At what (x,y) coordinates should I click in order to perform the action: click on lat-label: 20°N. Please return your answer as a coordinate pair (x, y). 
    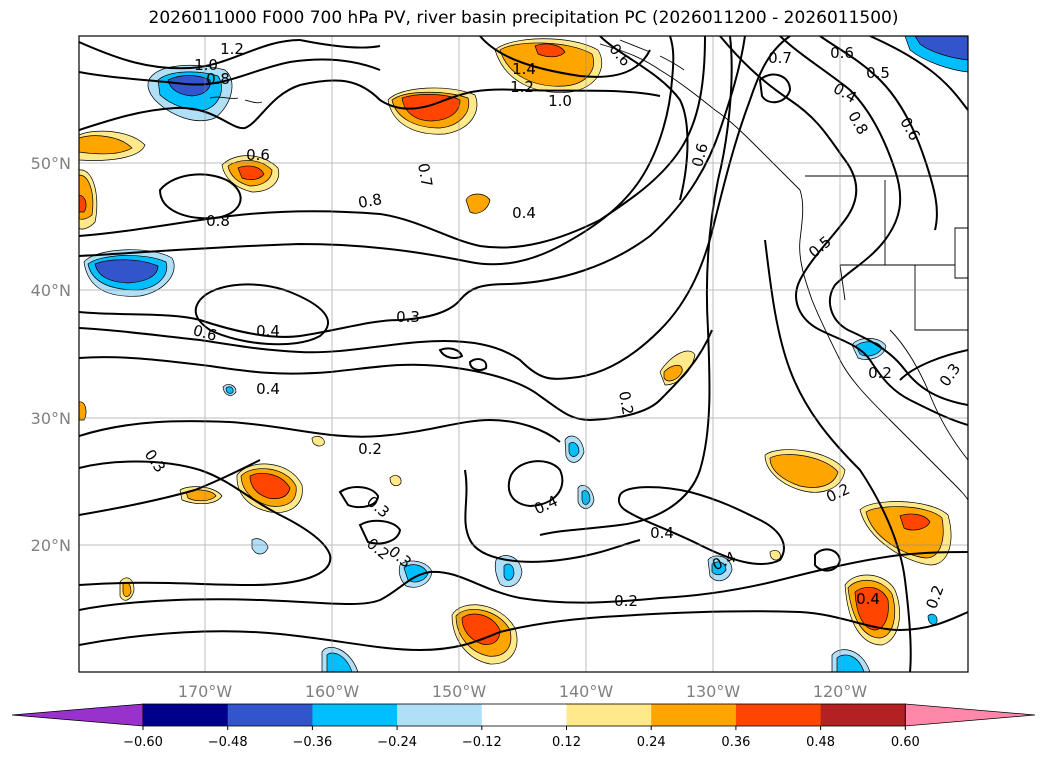
    Looking at the image, I should click on (51, 545).